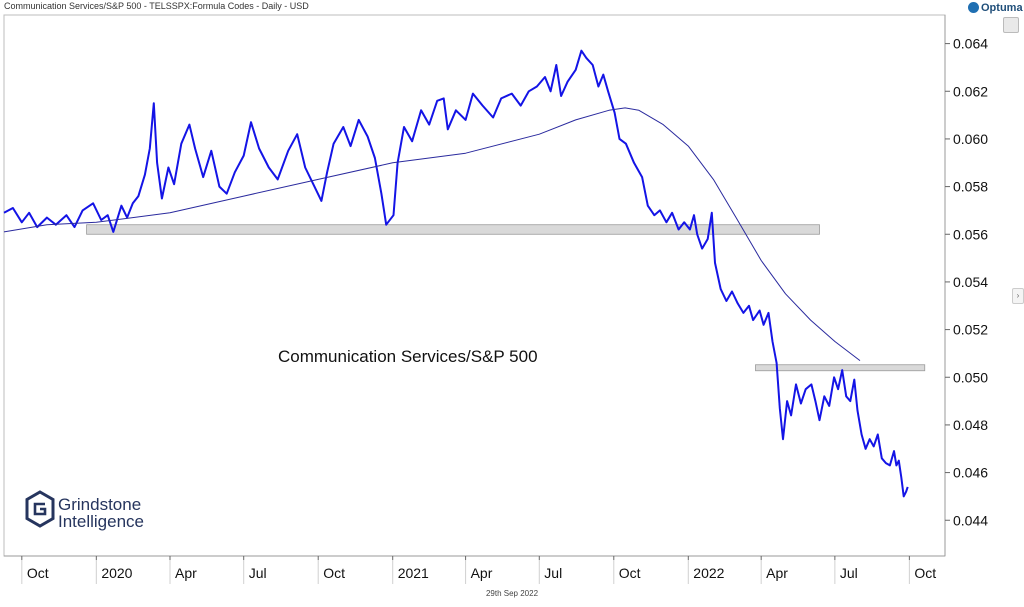 The image size is (1024, 607). I want to click on logo-line-2: Intelligence, so click(101, 521).